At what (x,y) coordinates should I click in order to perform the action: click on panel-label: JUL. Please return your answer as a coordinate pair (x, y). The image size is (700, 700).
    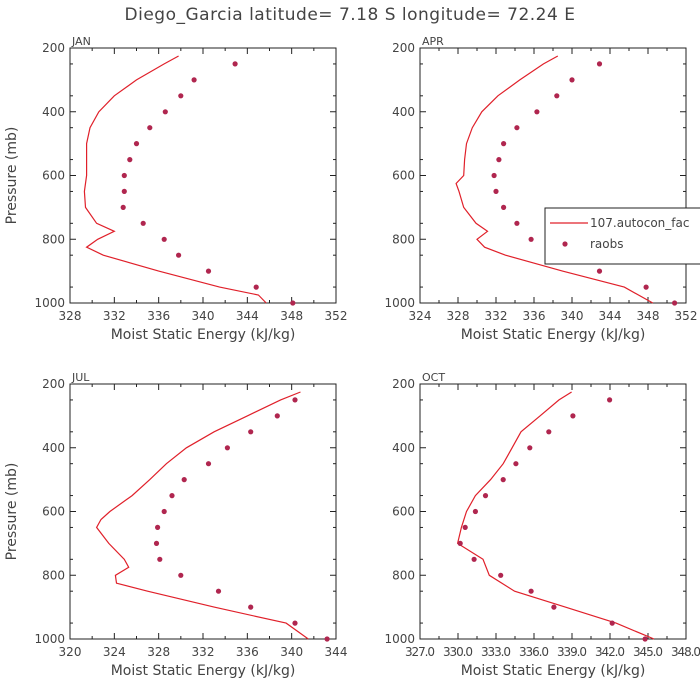
    Looking at the image, I should click on (80, 377).